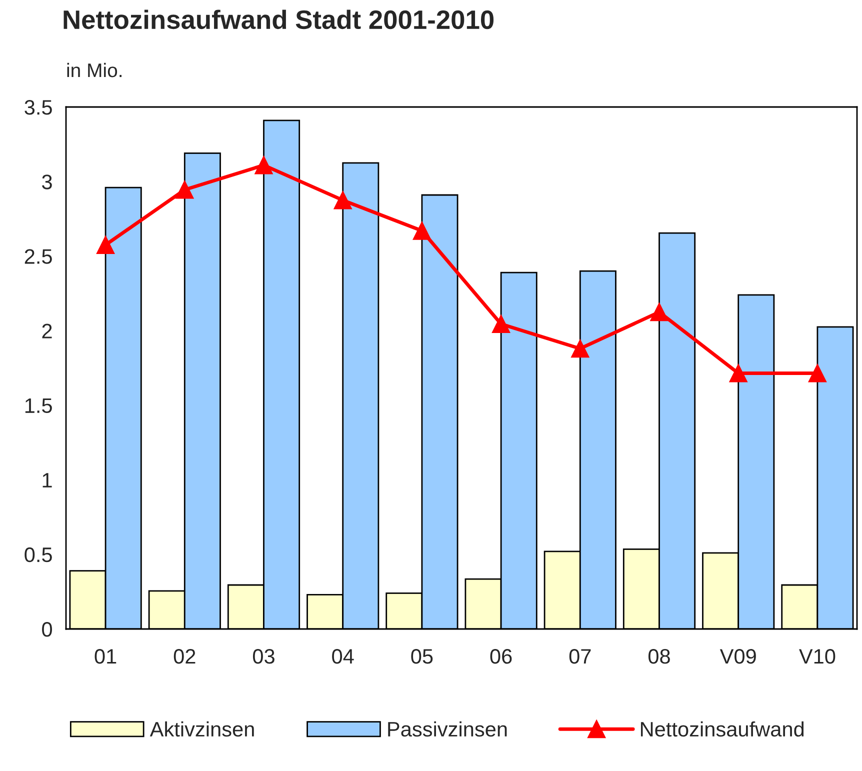 This screenshot has height=771, width=862. I want to click on chart-subtitle: in Mio., so click(94, 70).